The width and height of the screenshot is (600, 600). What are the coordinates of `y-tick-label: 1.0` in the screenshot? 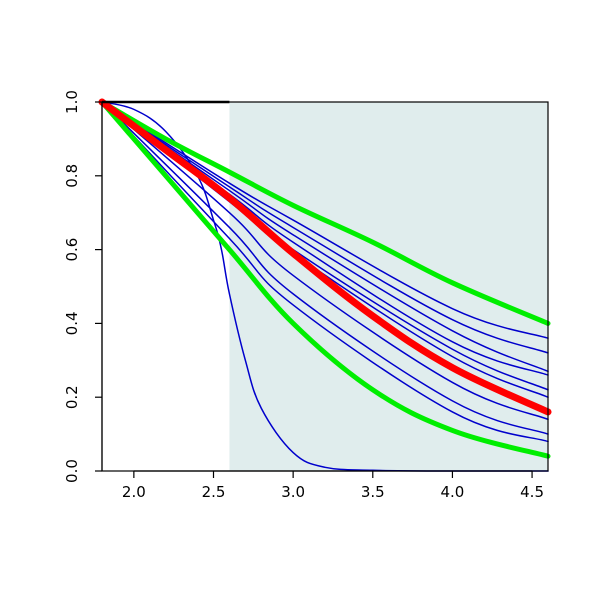 It's located at (72, 102).